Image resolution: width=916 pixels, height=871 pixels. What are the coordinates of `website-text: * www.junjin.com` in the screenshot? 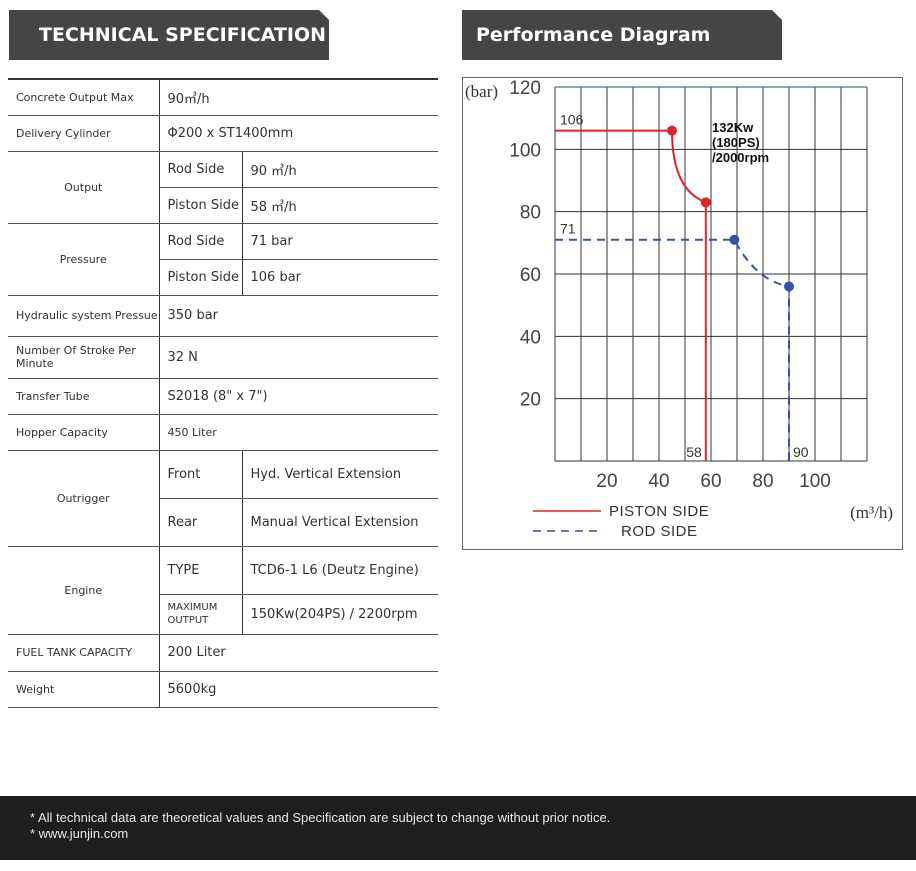 It's located at (79, 833).